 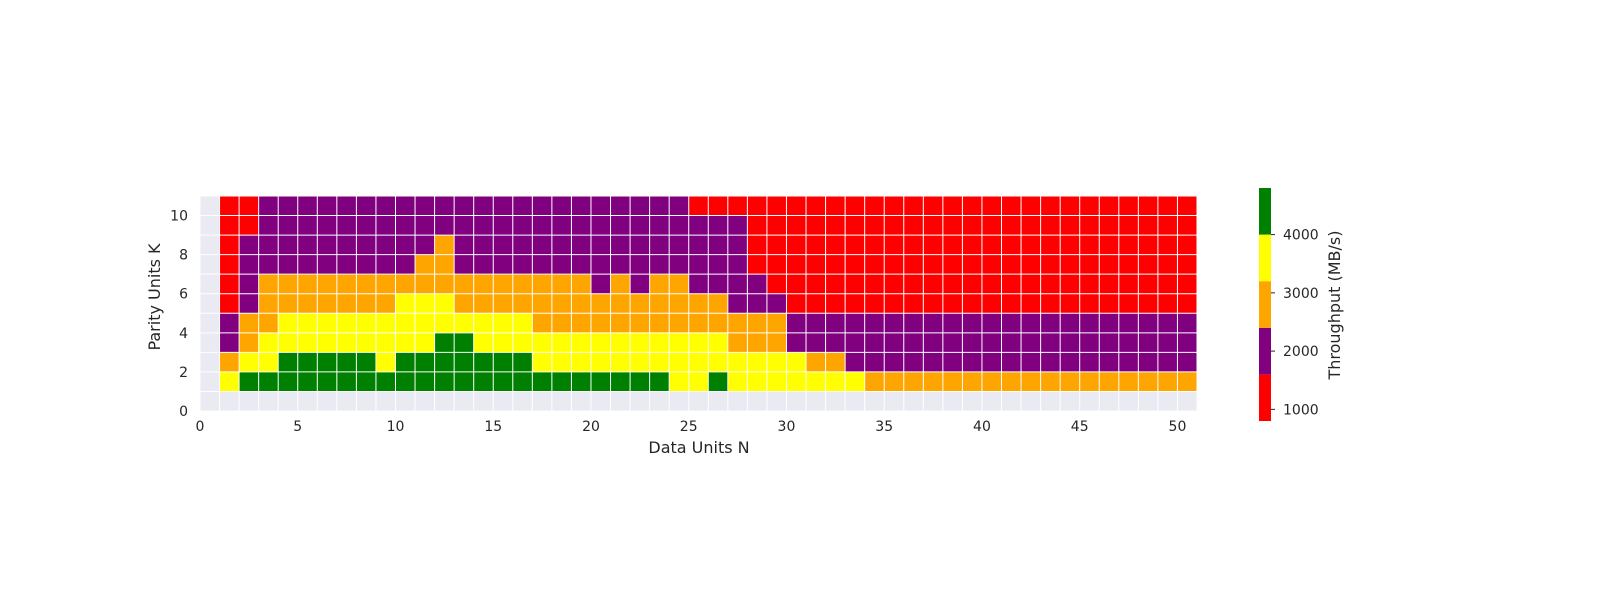 I want to click on x-axis-ticks: 0 5 10 15 20 25 30 35 40 45 50, so click(x=691, y=427).